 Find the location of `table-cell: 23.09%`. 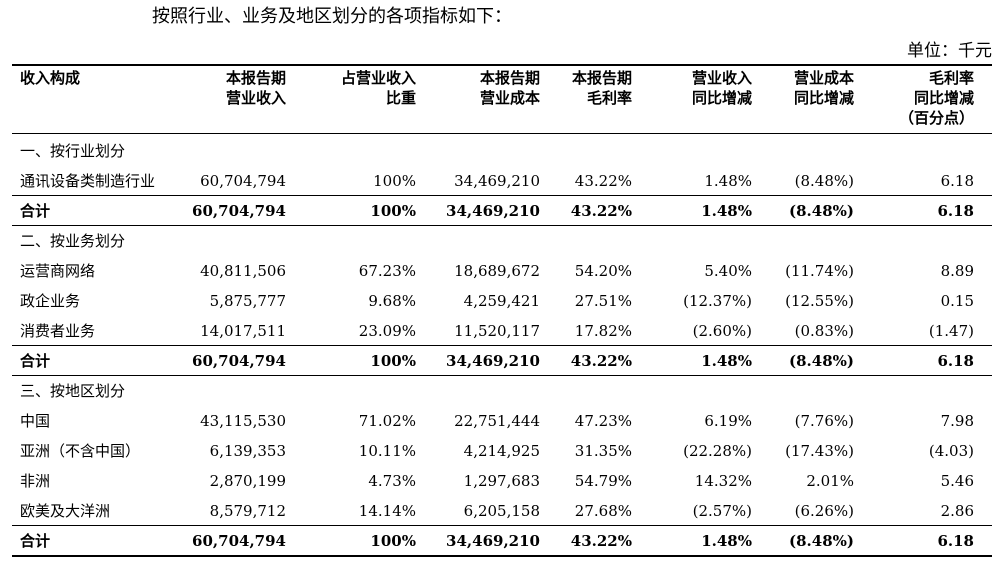

table-cell: 23.09% is located at coordinates (387, 331).